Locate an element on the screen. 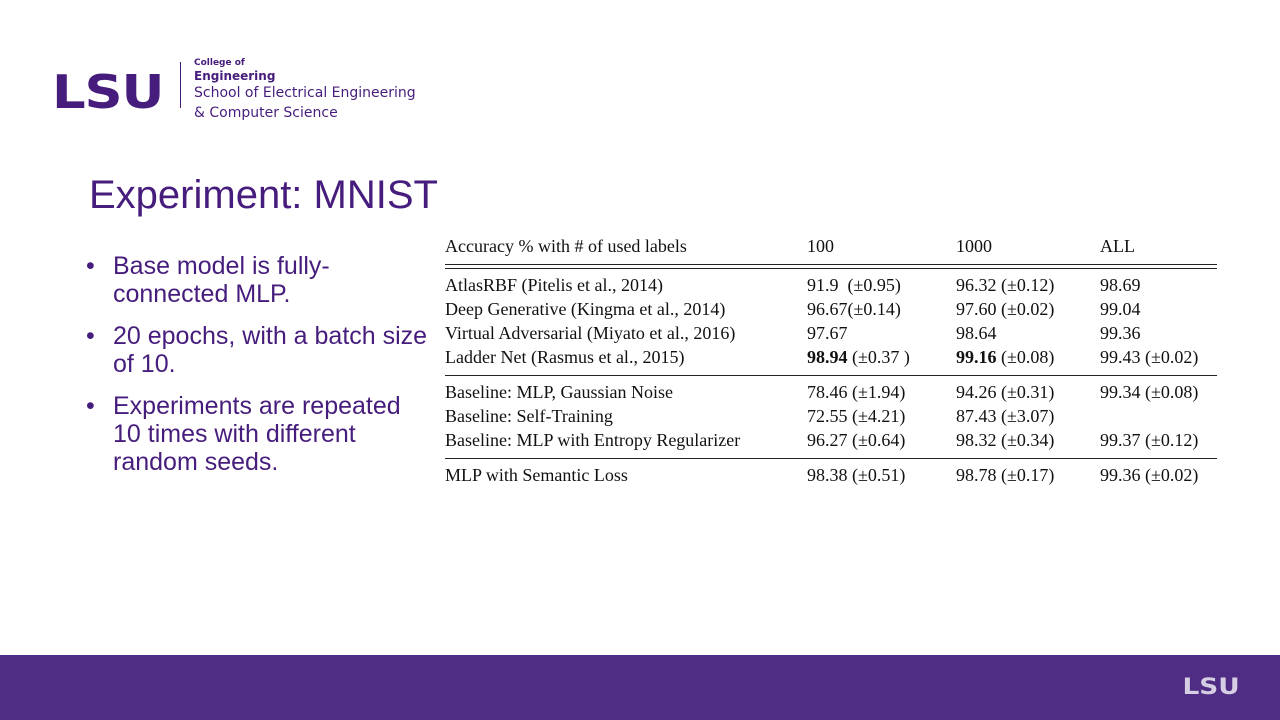 This screenshot has width=1280, height=720. slide-title: Experiment: MNIST is located at coordinates (263, 195).